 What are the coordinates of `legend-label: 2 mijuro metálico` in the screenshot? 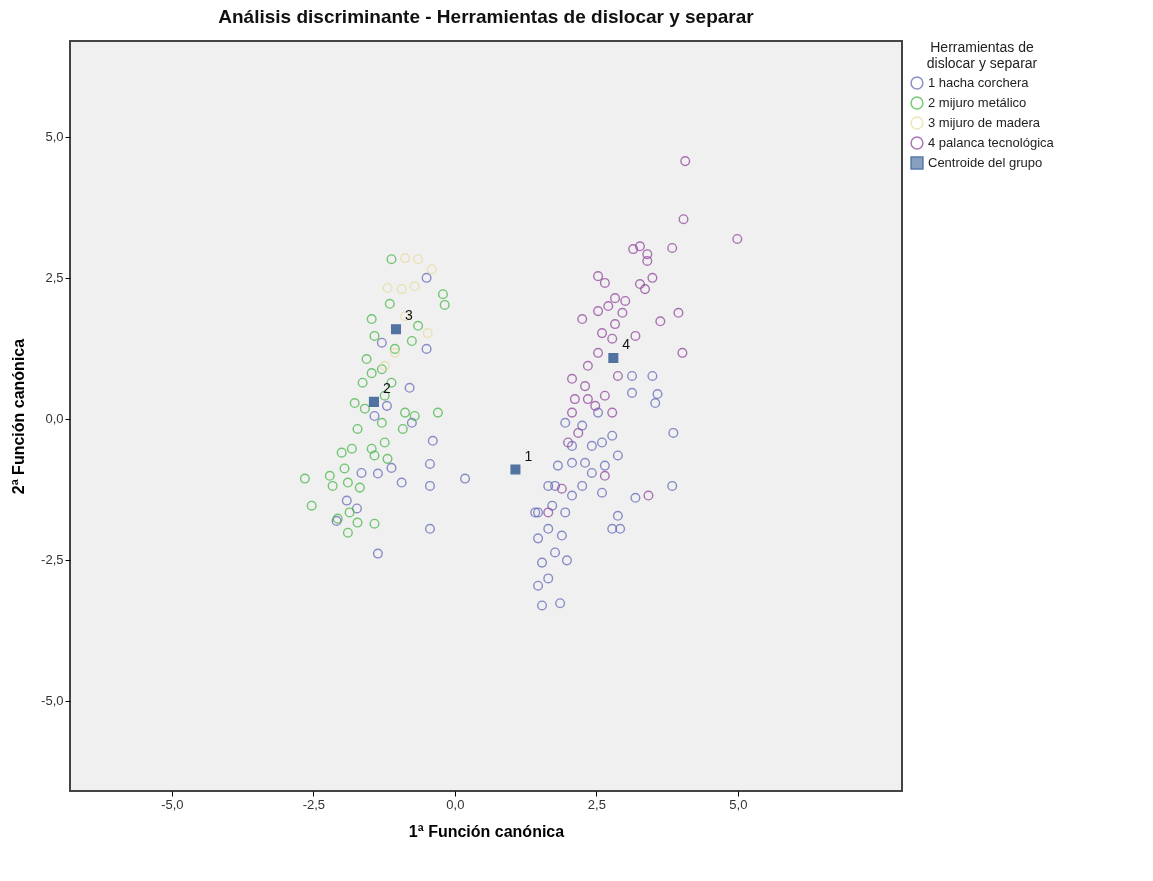 It's located at (977, 102).